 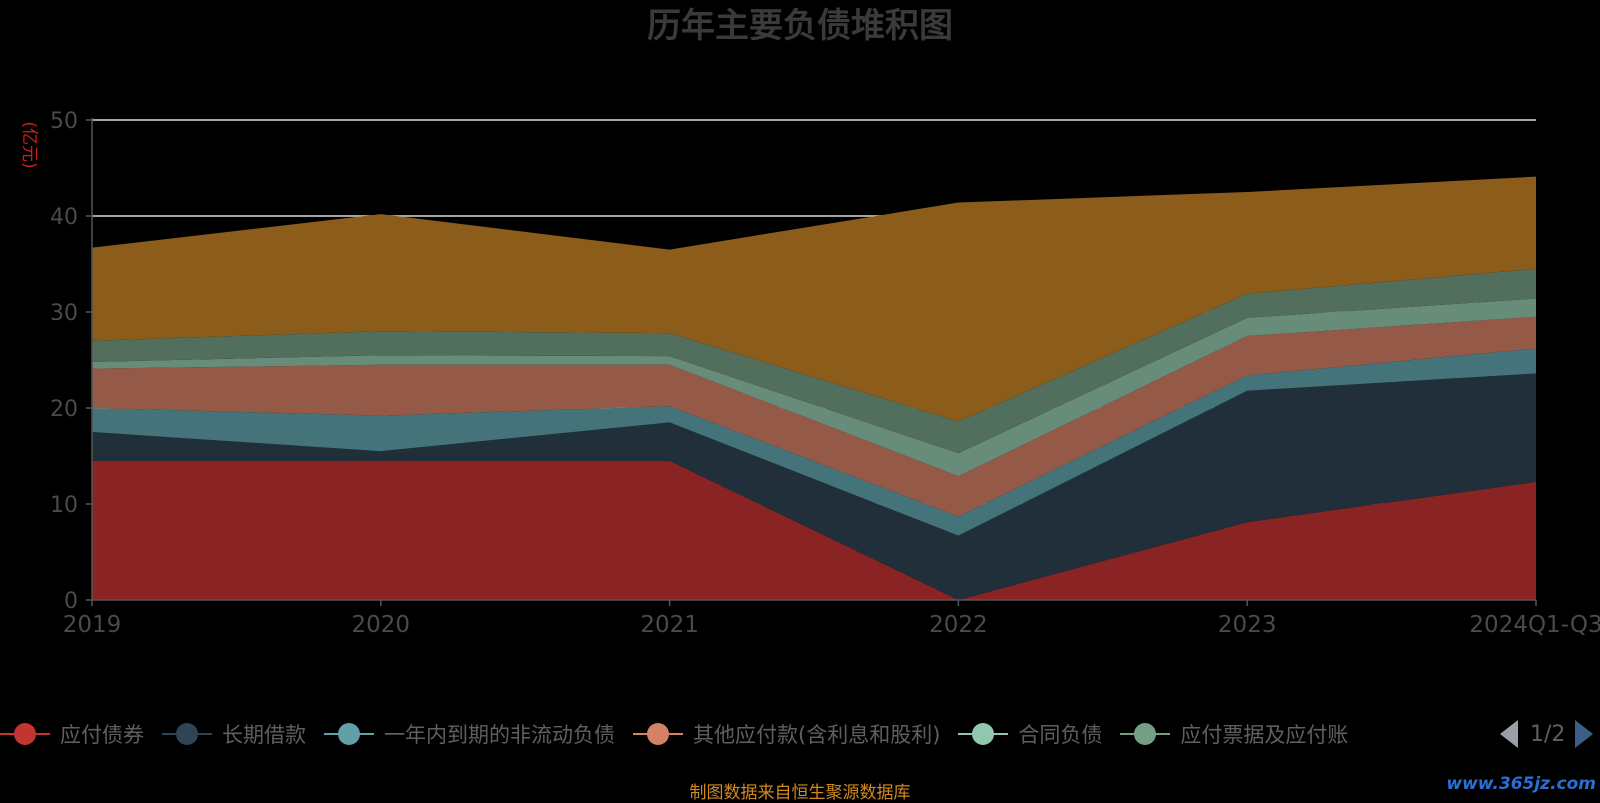 I want to click on y-tick-label: 20, so click(x=64, y=409).